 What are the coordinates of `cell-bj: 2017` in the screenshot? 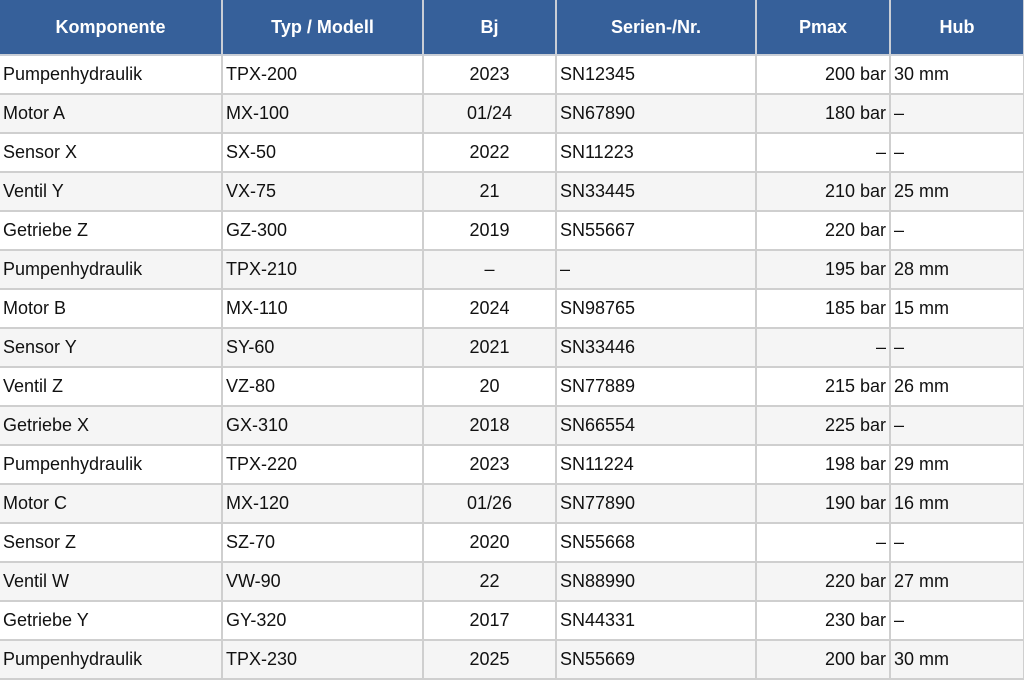 It's located at (489, 620).